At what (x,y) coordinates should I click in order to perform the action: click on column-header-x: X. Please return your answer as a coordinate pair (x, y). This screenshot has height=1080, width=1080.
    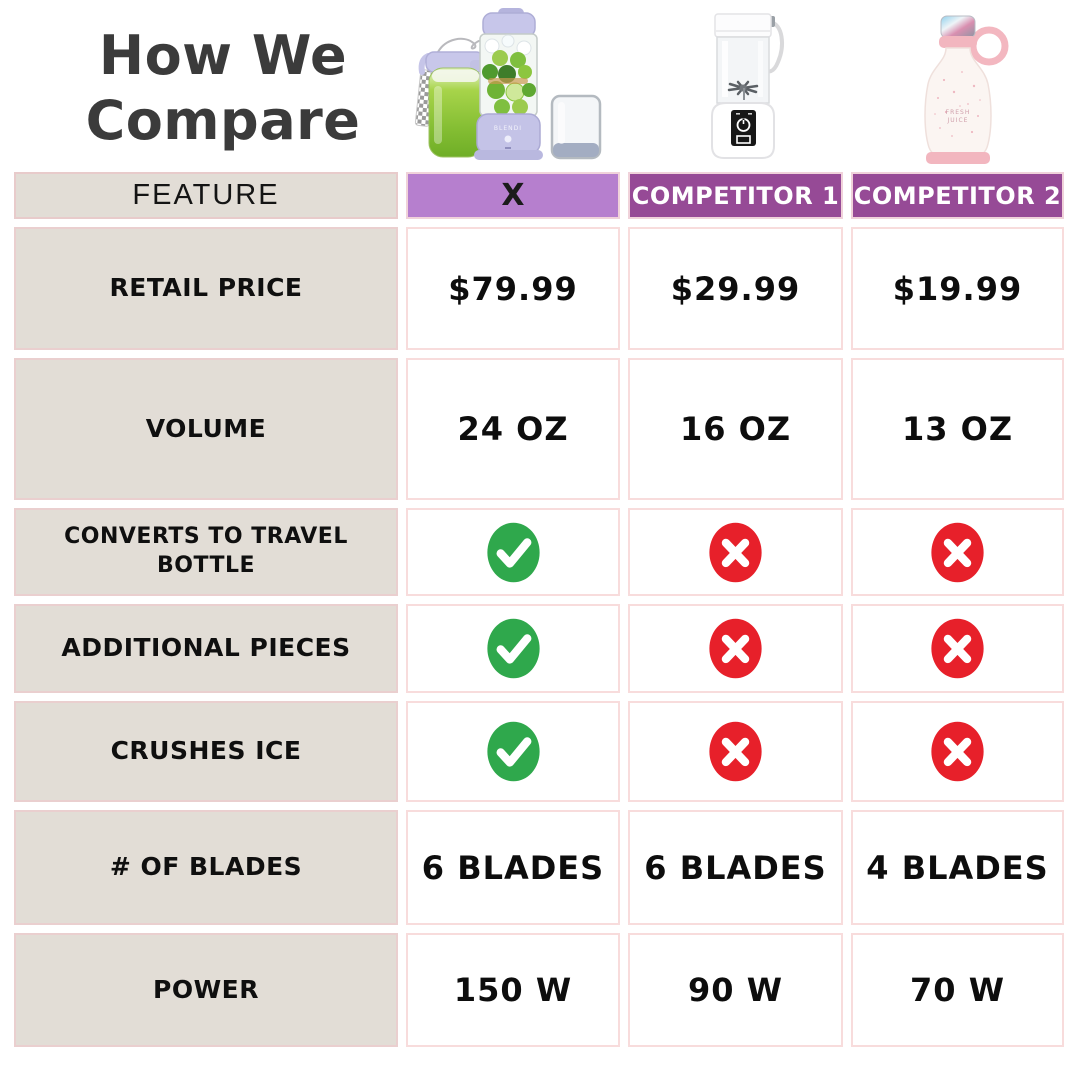
    Looking at the image, I should click on (513, 195).